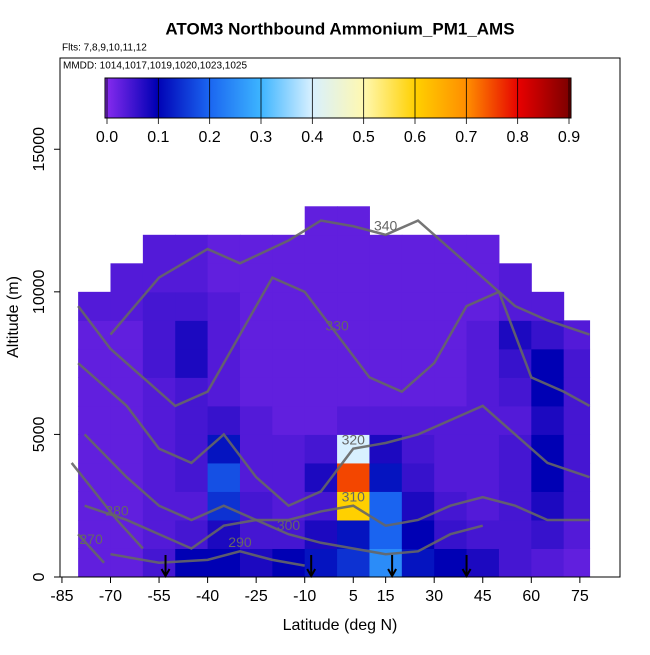 This screenshot has width=650, height=655. I want to click on colorbar-tick-label: 0.1, so click(158, 137).